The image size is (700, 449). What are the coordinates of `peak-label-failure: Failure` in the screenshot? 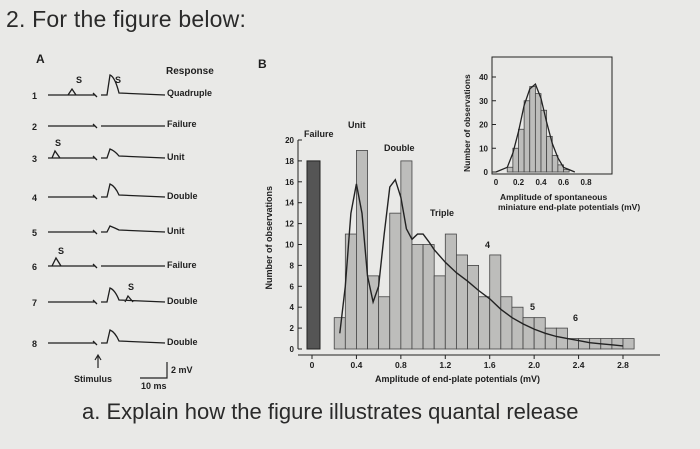 It's located at (319, 134).